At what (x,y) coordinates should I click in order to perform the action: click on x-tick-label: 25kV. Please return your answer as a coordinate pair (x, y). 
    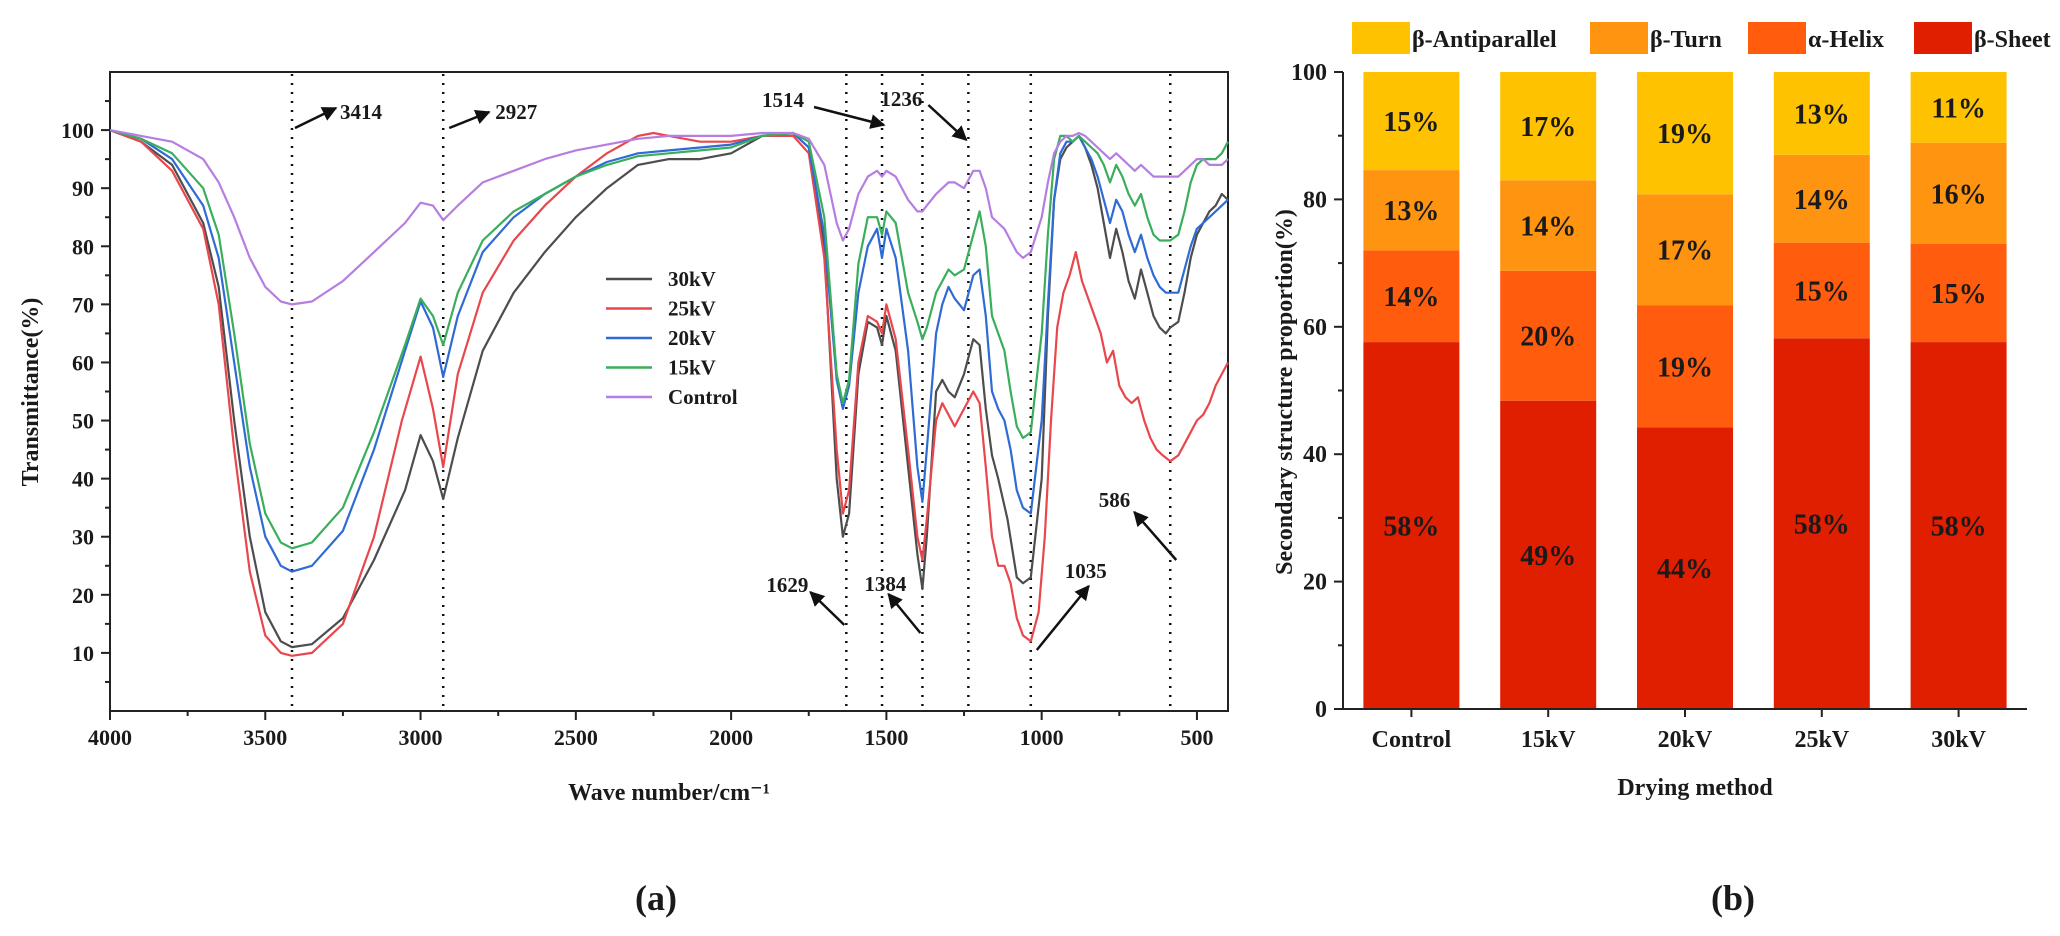
    Looking at the image, I should click on (1821, 740).